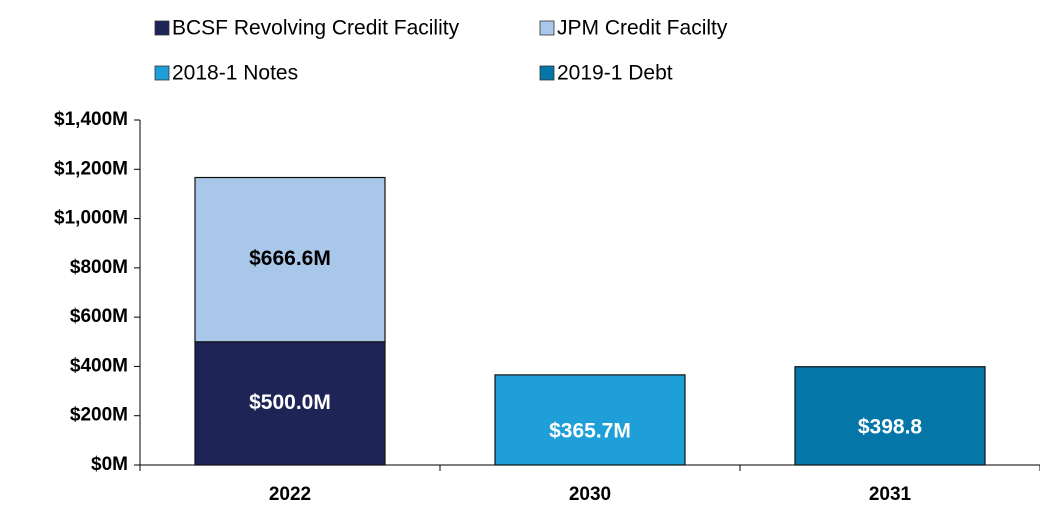  Describe the element at coordinates (91, 168) in the screenshot. I see `y-tick-label: $1,200M` at that location.